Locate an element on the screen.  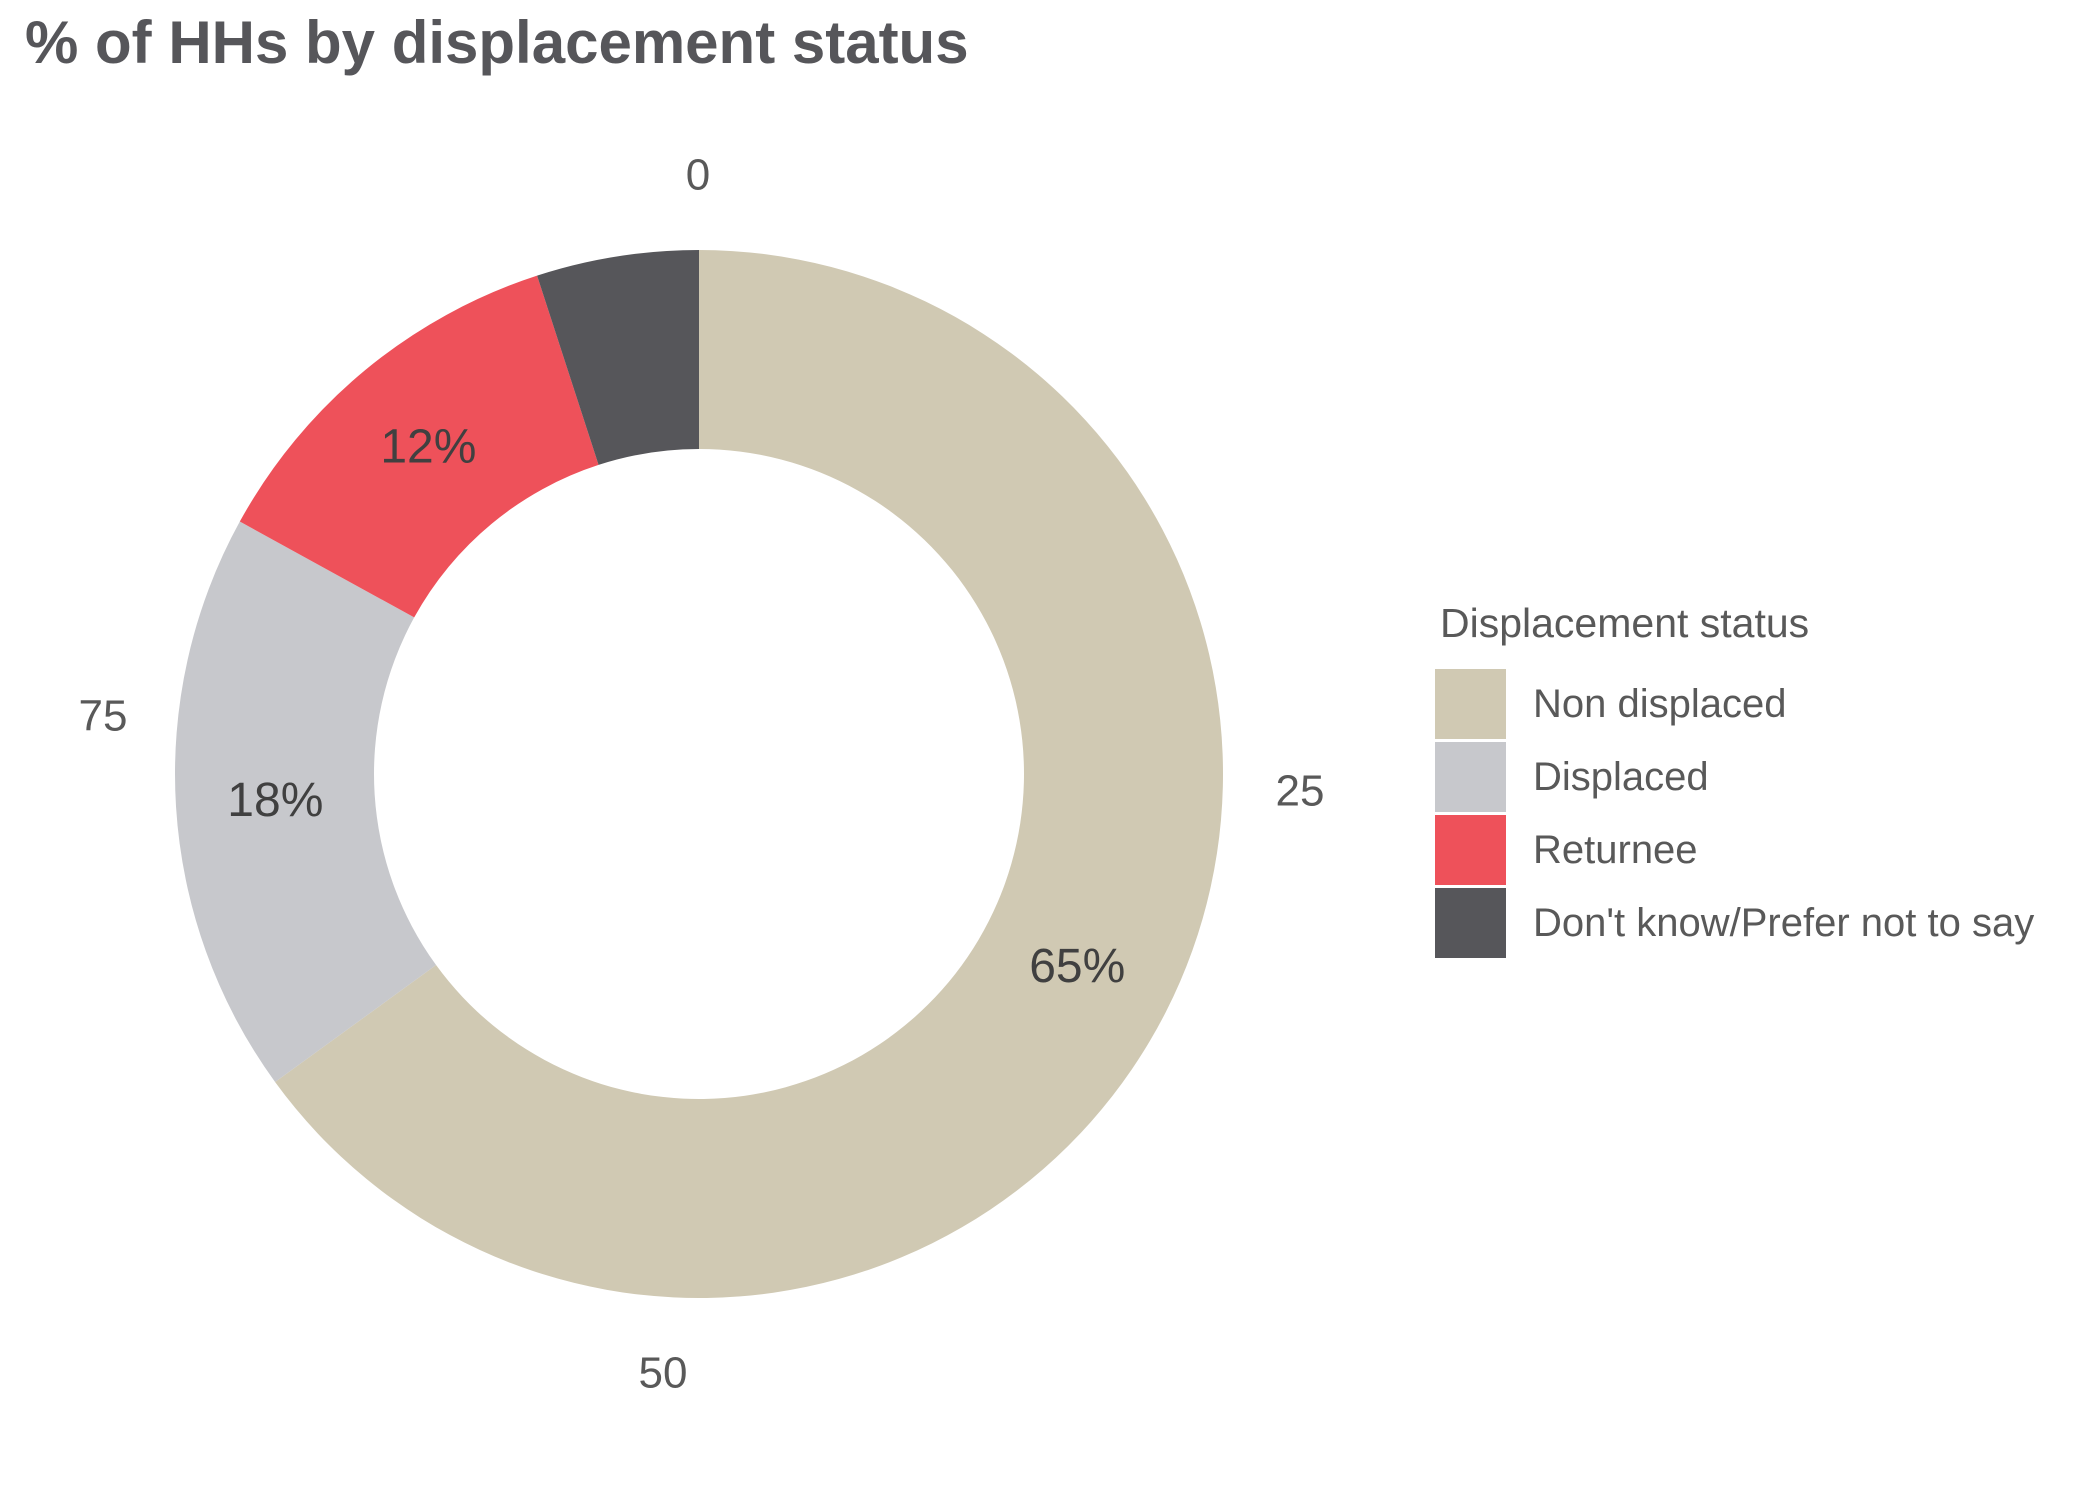
axis-tick-50: 50 is located at coordinates (663, 1373).